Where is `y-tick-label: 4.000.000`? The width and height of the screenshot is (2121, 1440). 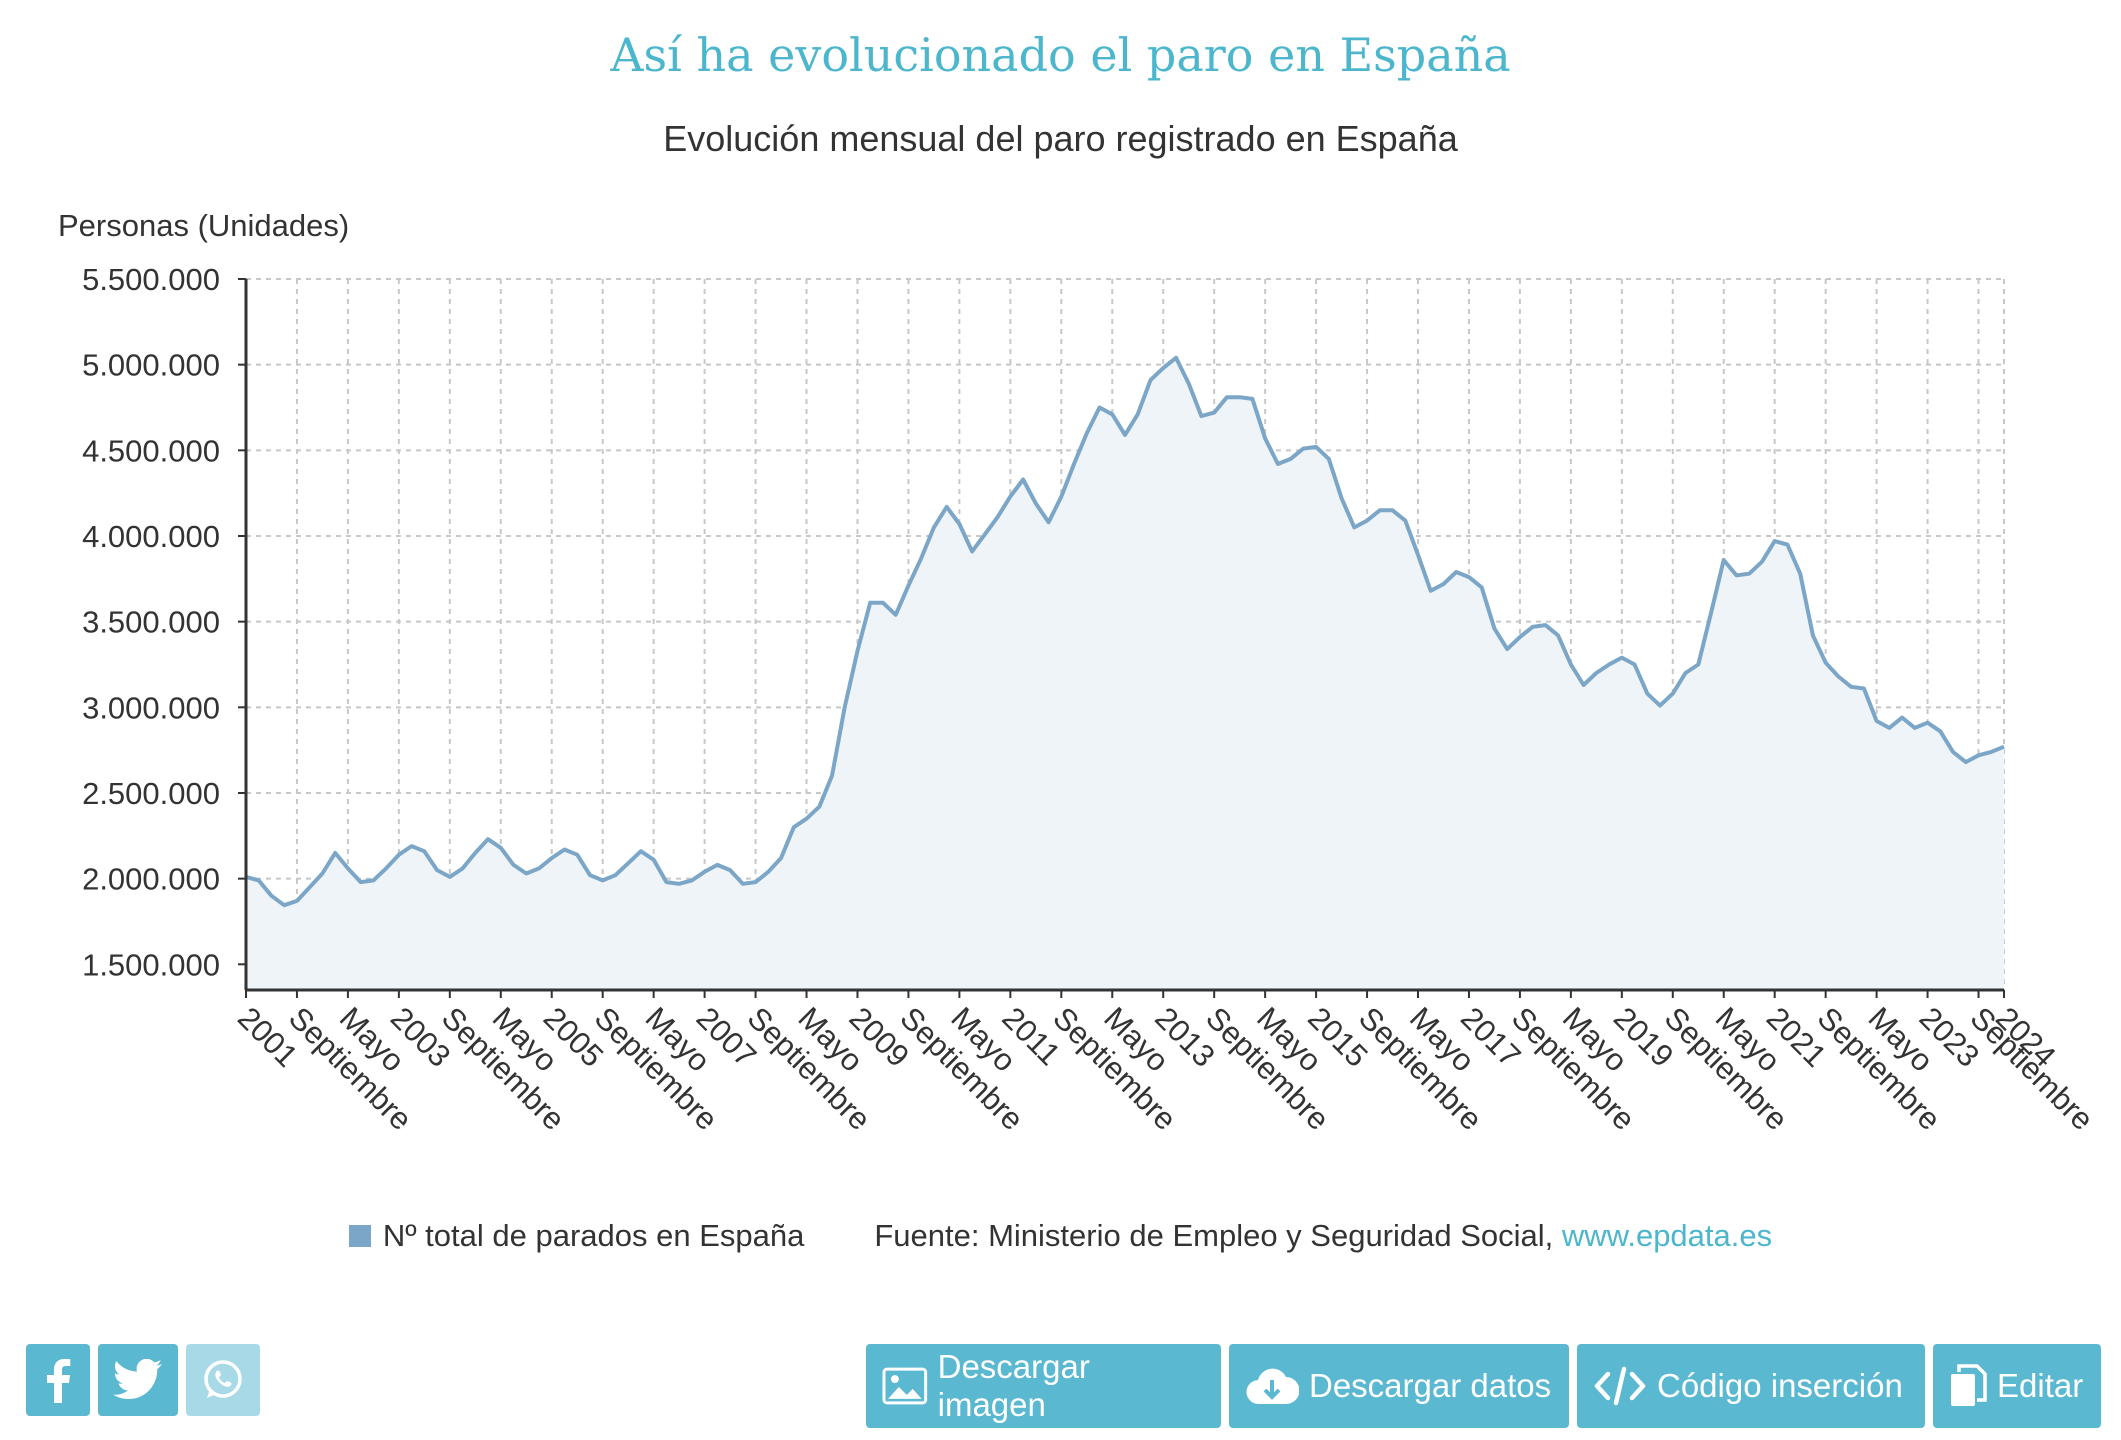
y-tick-label: 4.000.000 is located at coordinates (151, 536).